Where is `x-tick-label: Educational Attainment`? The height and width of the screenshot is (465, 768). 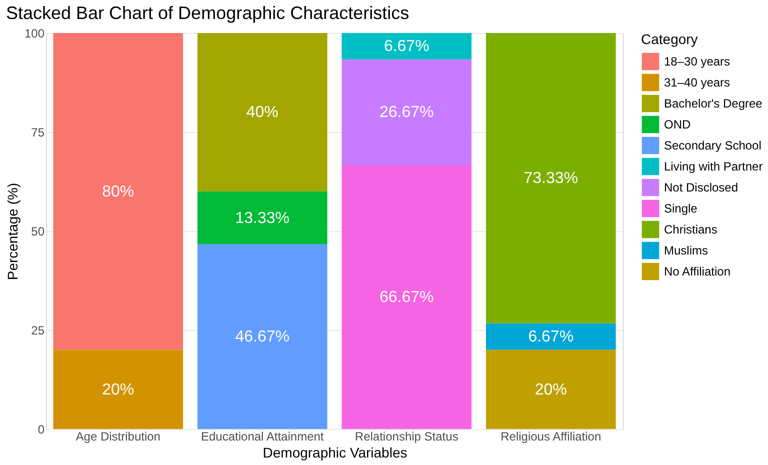
x-tick-label: Educational Attainment is located at coordinates (262, 437).